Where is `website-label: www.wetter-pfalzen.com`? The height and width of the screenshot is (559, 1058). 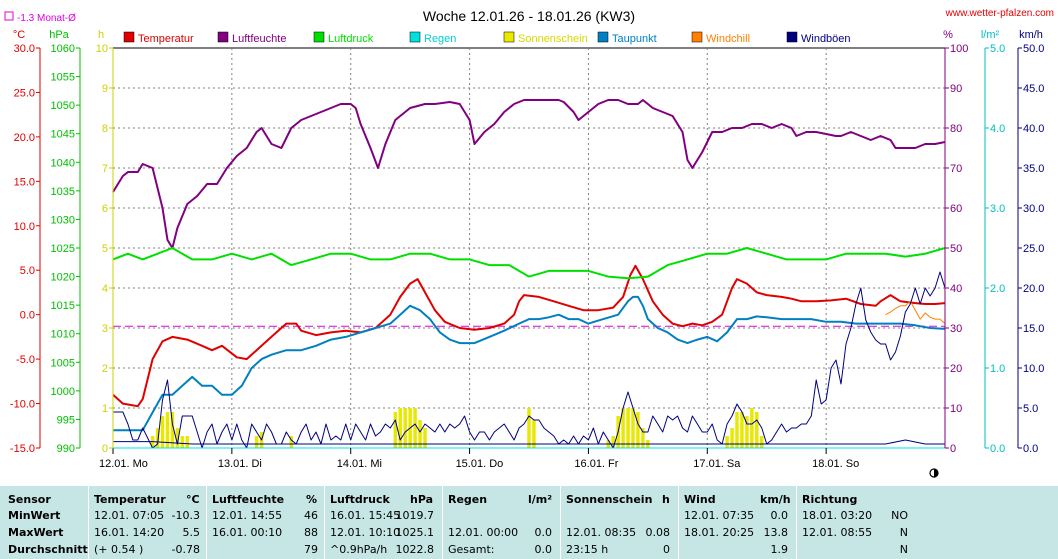
website-label: www.wetter-pfalzen.com is located at coordinates (999, 13).